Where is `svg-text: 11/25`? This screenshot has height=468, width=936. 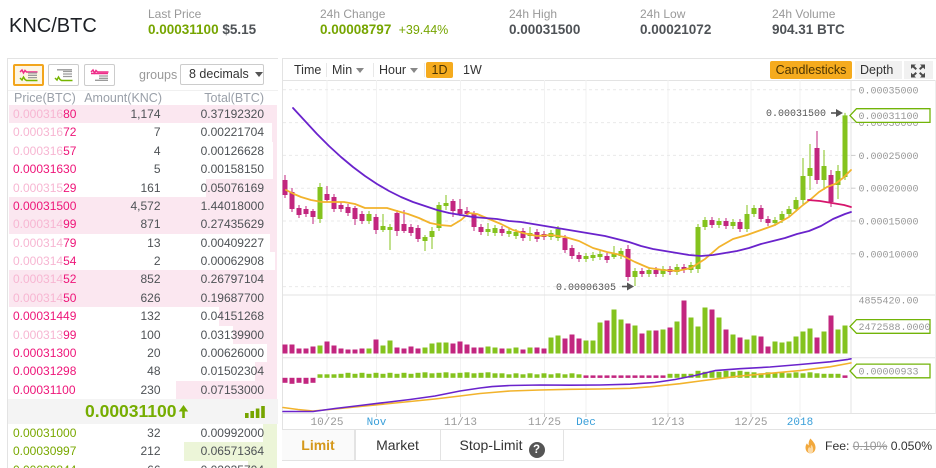 svg-text: 11/25 is located at coordinates (544, 423).